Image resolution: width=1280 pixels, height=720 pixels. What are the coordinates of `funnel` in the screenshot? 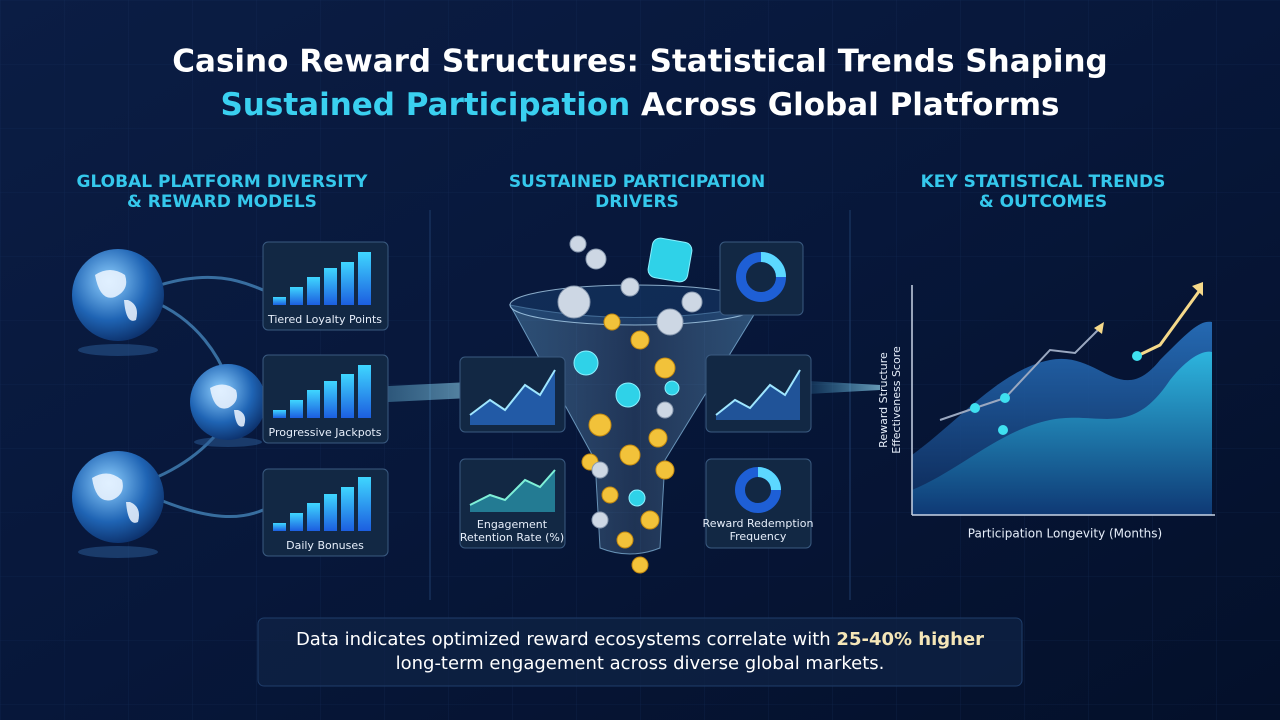 It's located at (635, 404).